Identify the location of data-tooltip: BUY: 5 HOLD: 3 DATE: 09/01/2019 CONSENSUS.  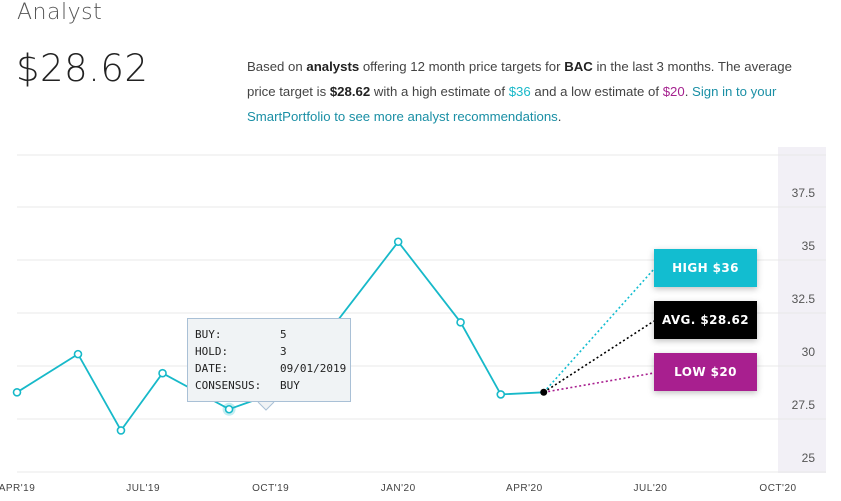
(269, 360).